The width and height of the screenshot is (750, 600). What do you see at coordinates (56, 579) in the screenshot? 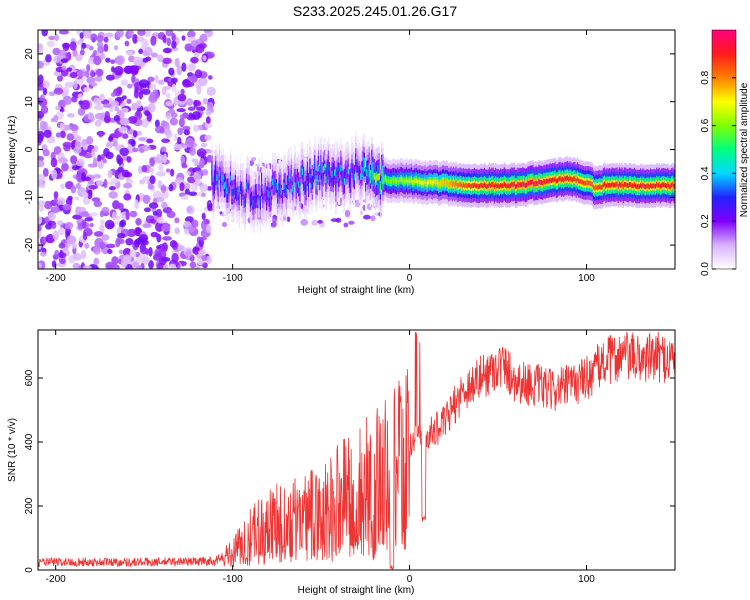
I see `x-tick-label: -200` at bounding box center [56, 579].